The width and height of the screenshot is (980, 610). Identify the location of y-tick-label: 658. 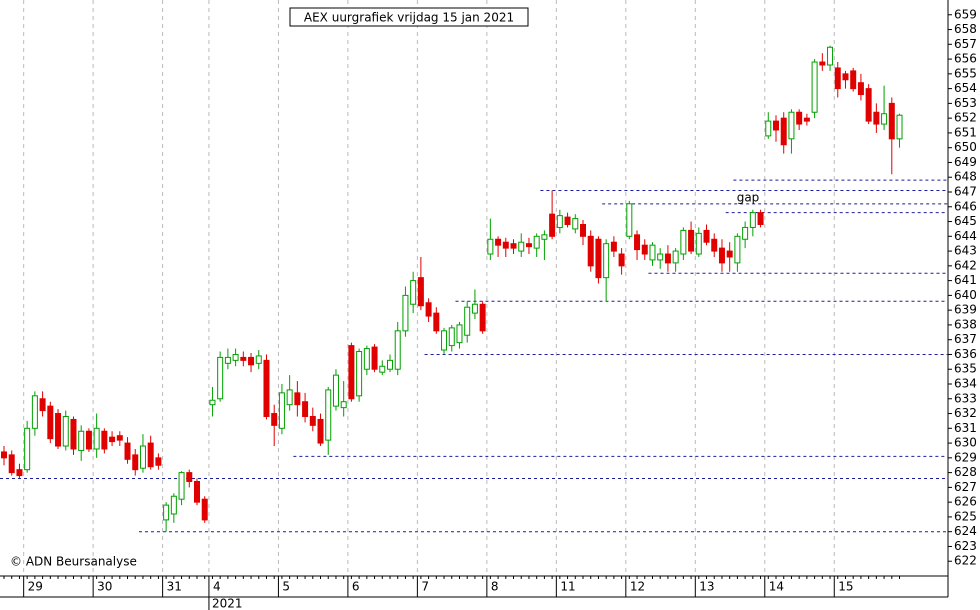
(965, 29).